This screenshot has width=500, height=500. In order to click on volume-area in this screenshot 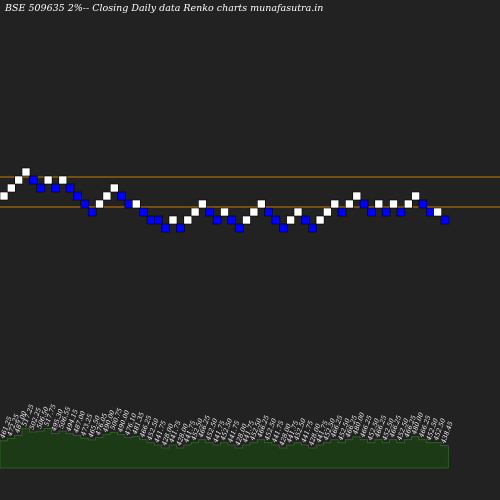, I will do `click(224, 448)`.